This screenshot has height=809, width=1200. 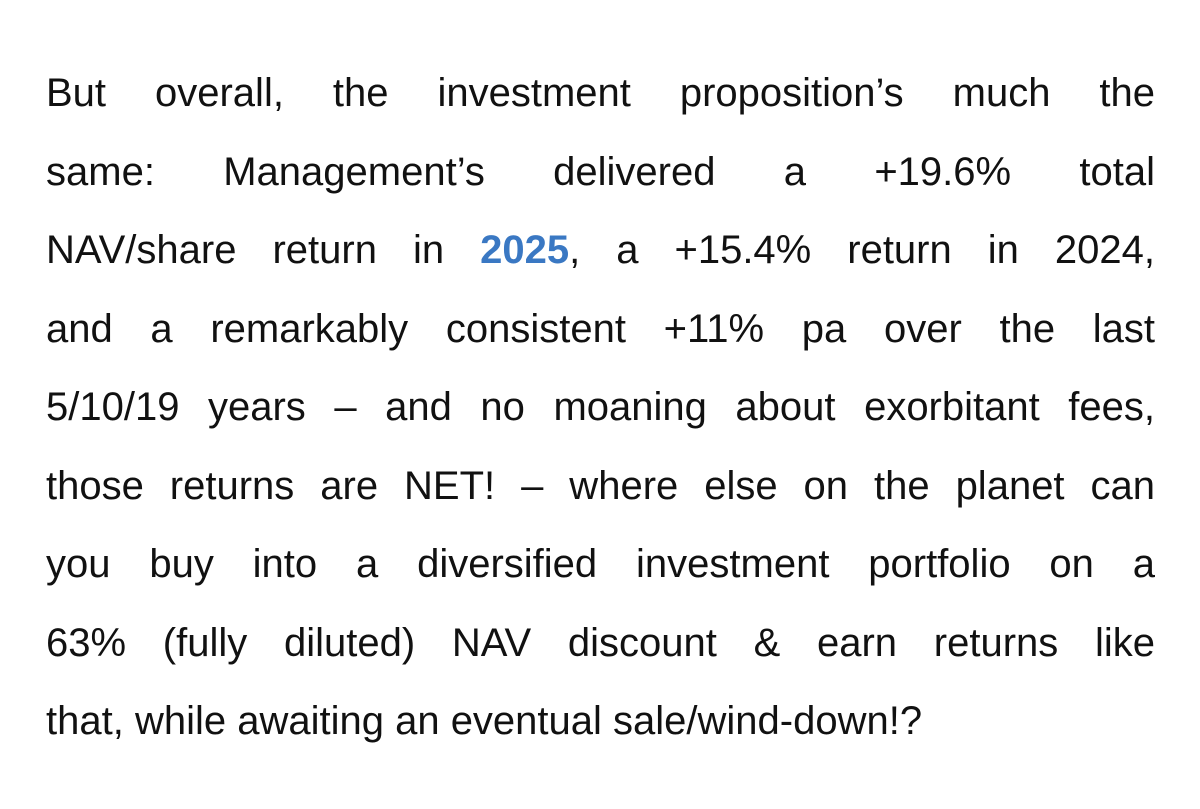 I want to click on text: NAV/share return in, so click(x=263, y=250).